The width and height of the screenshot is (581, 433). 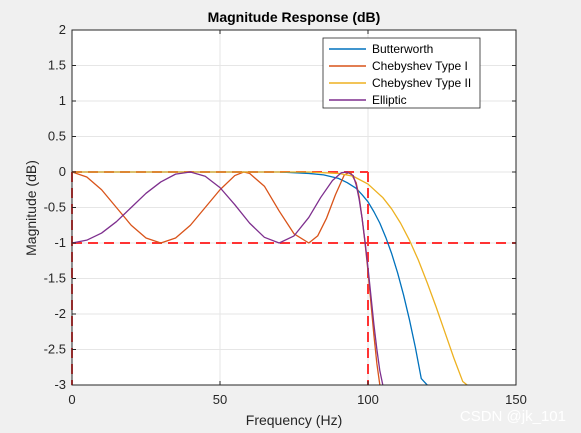 I want to click on x-tick-label: 50, so click(x=220, y=399).